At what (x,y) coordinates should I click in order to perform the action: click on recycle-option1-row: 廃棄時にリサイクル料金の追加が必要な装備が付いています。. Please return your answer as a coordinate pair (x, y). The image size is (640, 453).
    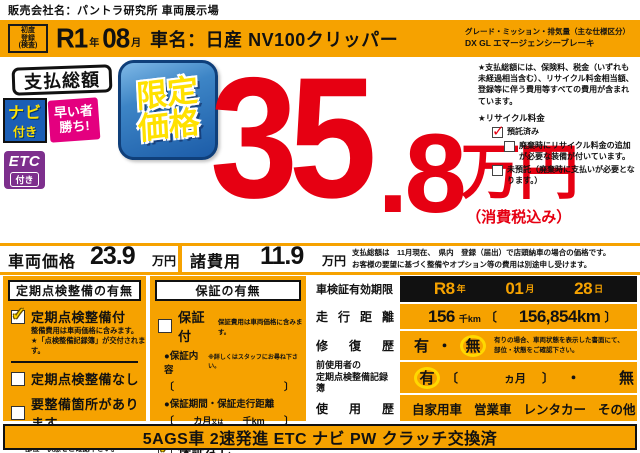
    Looking at the image, I should click on (570, 151).